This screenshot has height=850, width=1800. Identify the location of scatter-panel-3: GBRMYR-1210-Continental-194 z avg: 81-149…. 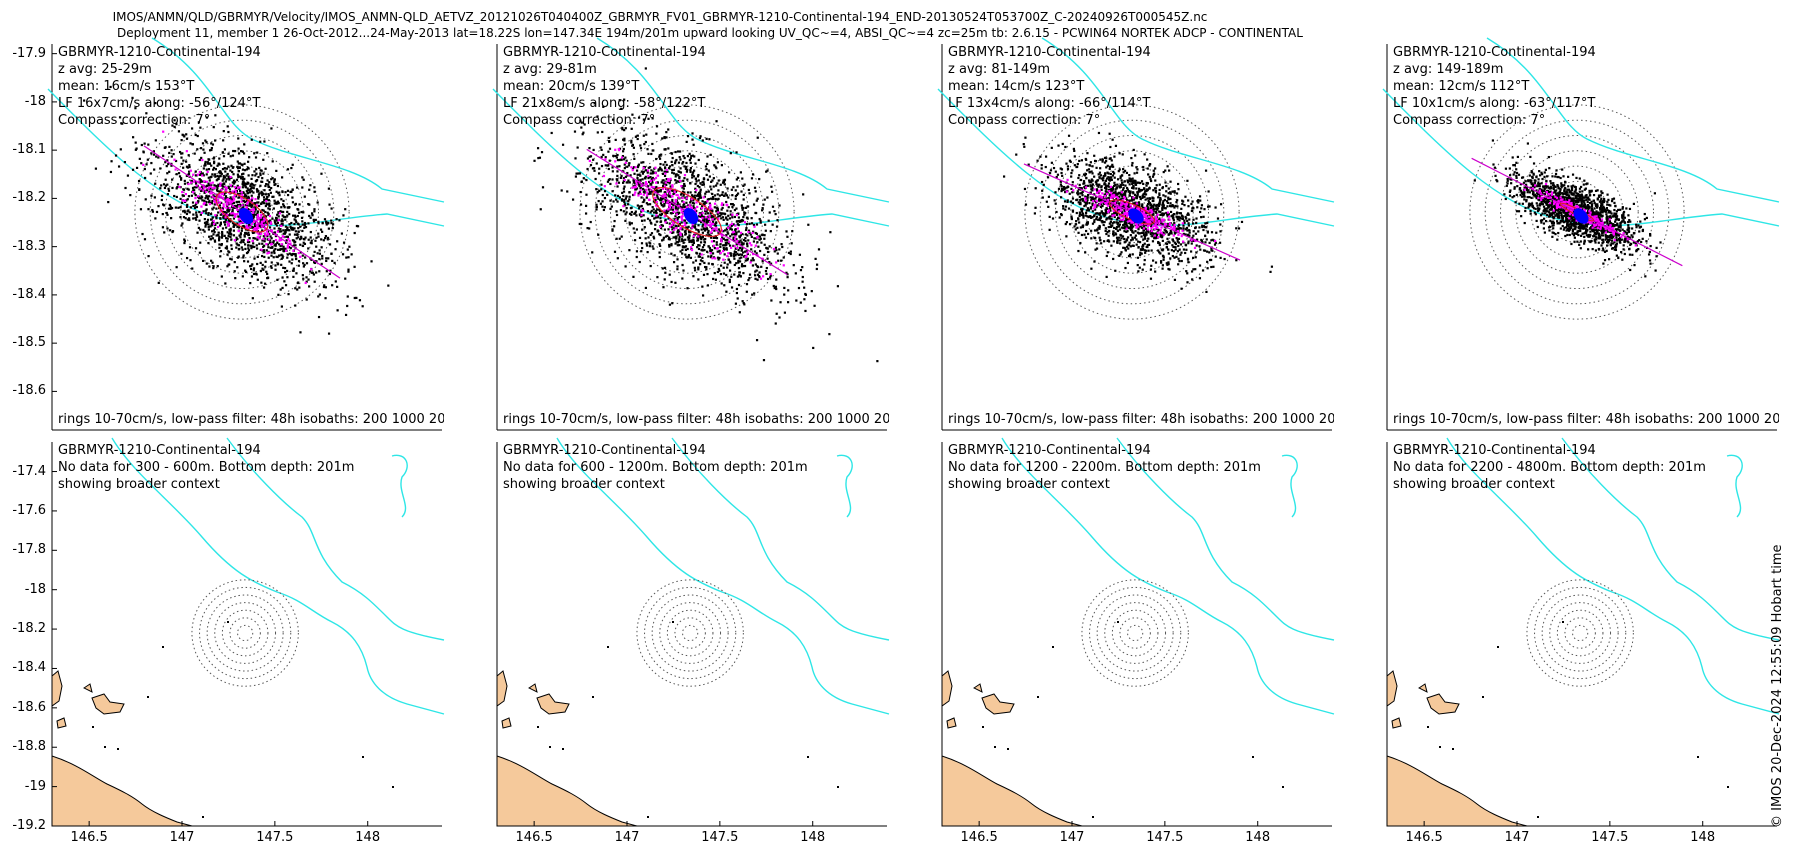
(1136, 234).